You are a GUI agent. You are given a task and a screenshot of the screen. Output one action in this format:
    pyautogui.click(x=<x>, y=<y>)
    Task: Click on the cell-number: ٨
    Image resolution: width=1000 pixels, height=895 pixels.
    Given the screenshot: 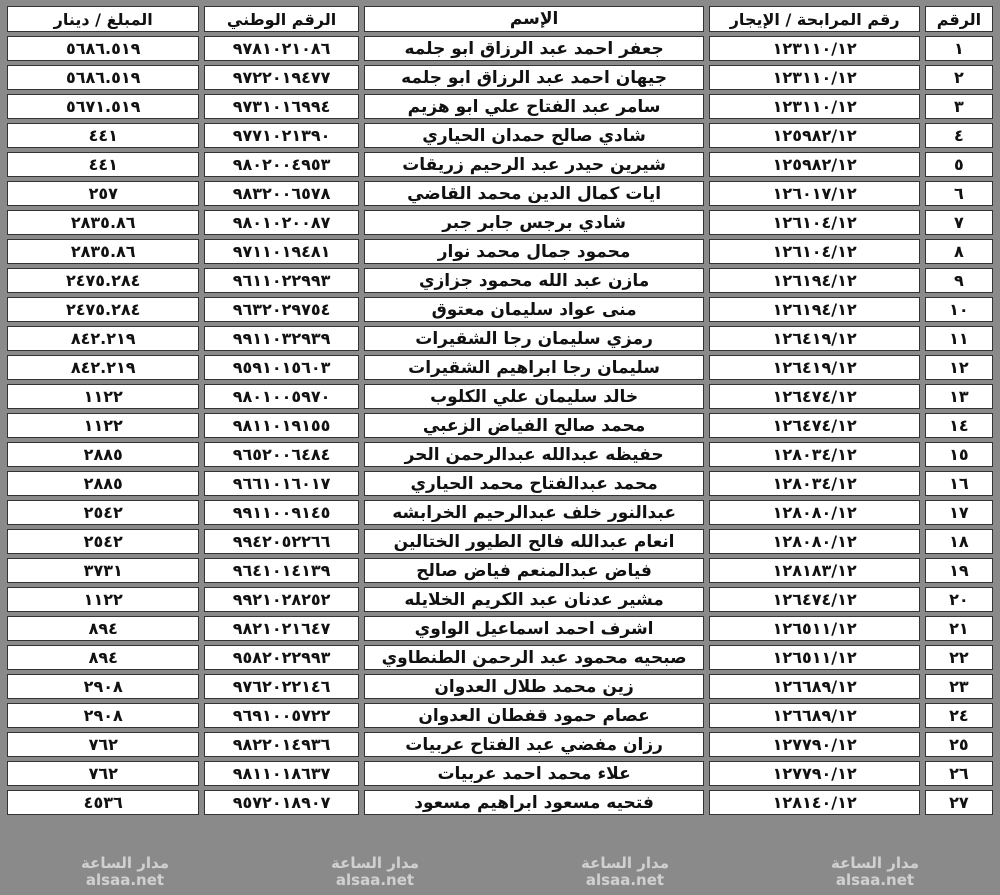 What is the action you would take?
    pyautogui.click(x=958, y=251)
    